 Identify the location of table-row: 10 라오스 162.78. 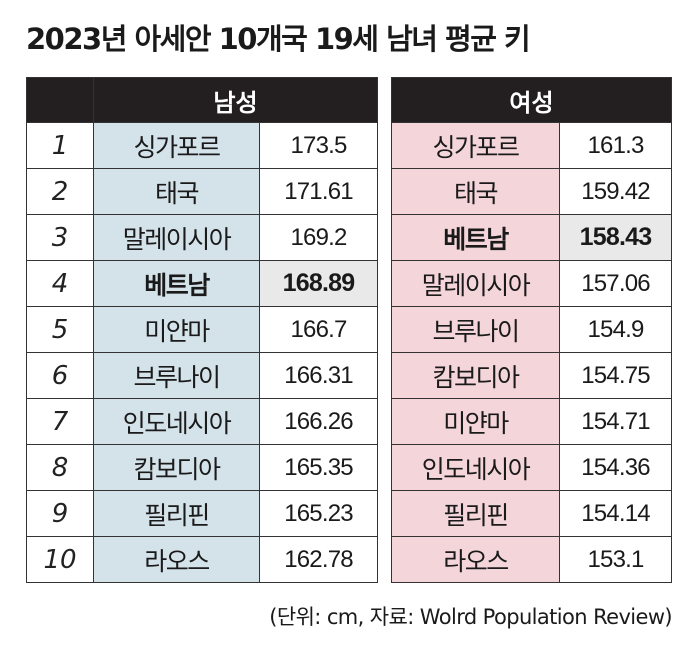
(202, 559).